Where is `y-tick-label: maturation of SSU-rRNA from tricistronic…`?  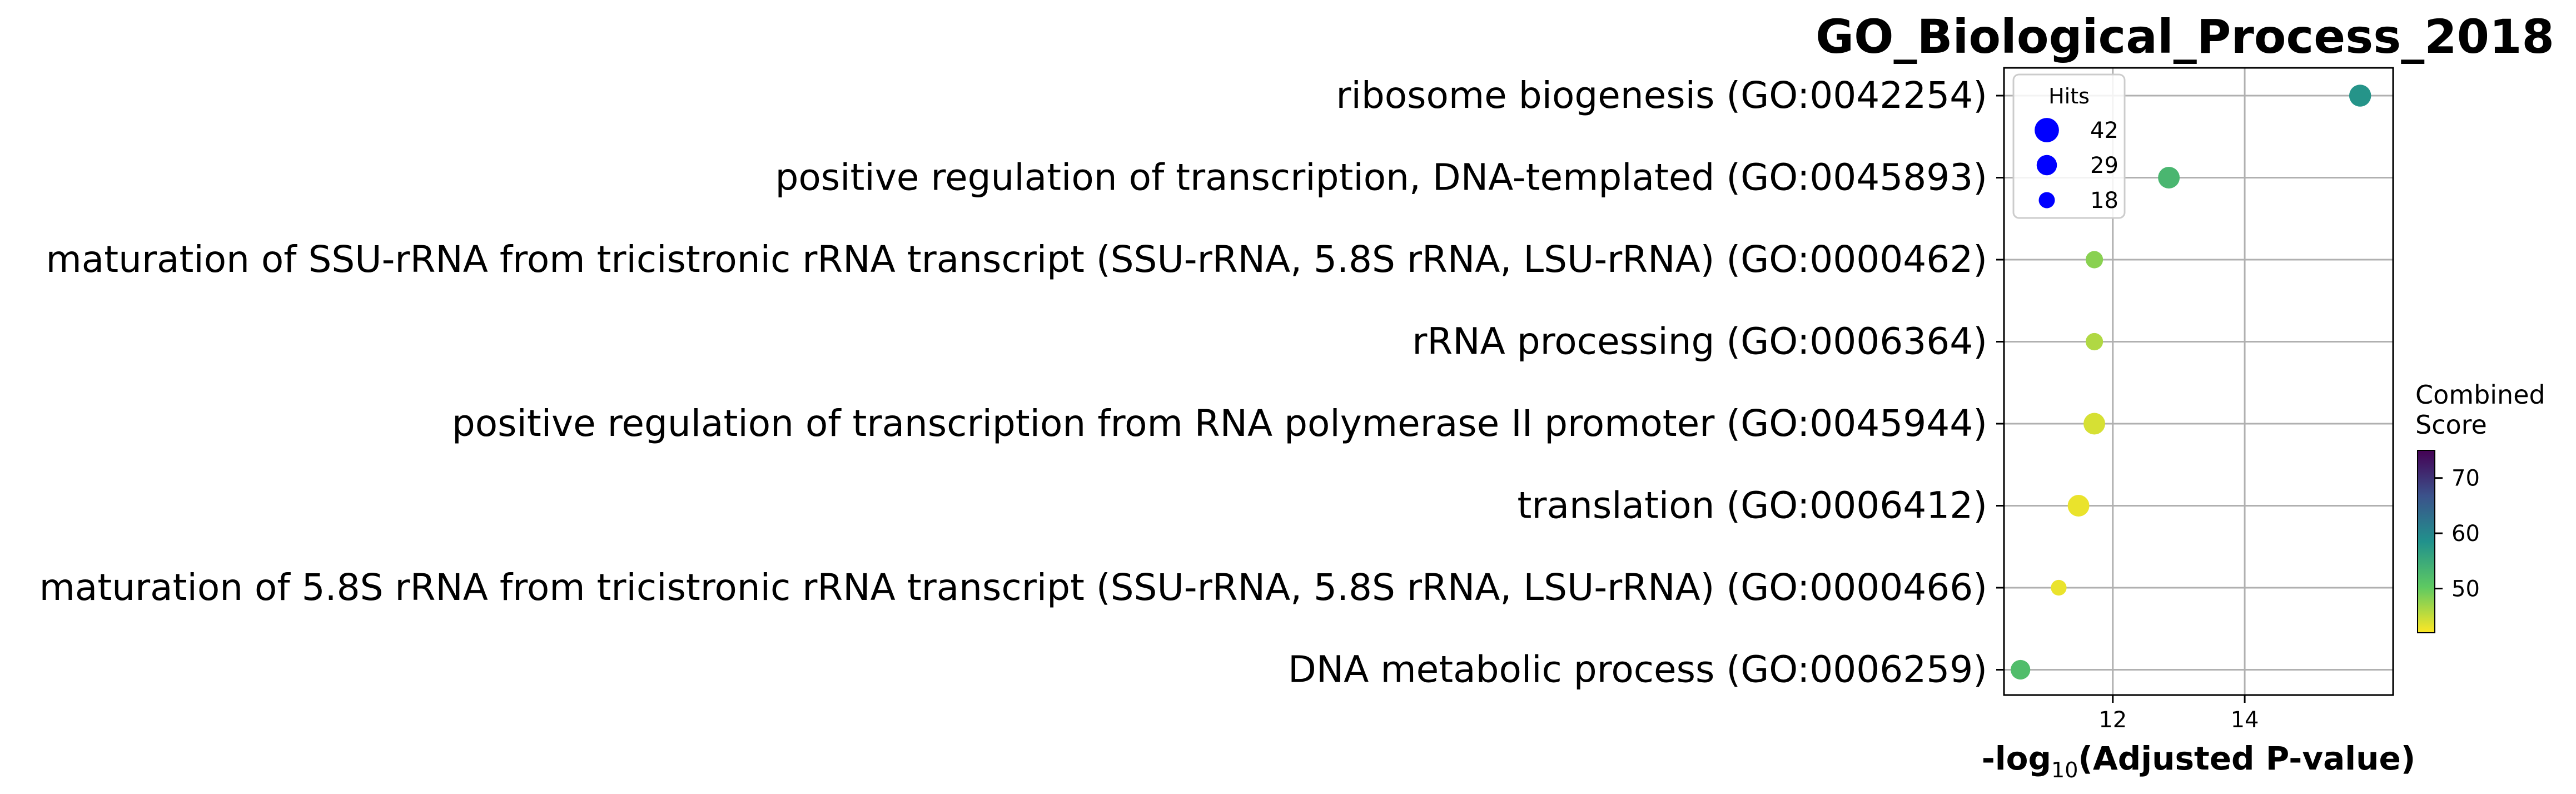 y-tick-label: maturation of SSU-rRNA from tricistronic… is located at coordinates (1017, 259).